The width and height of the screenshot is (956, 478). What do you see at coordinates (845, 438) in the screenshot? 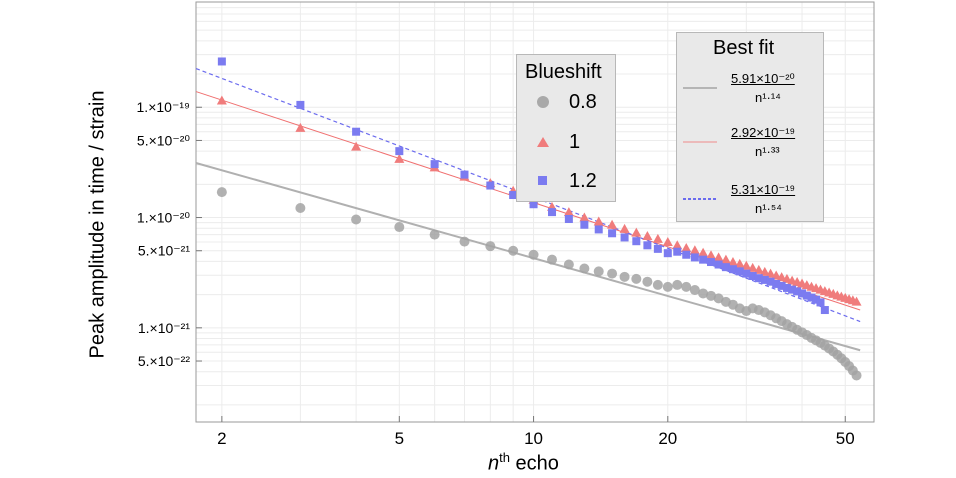
I see `x-tick-label: 50` at bounding box center [845, 438].